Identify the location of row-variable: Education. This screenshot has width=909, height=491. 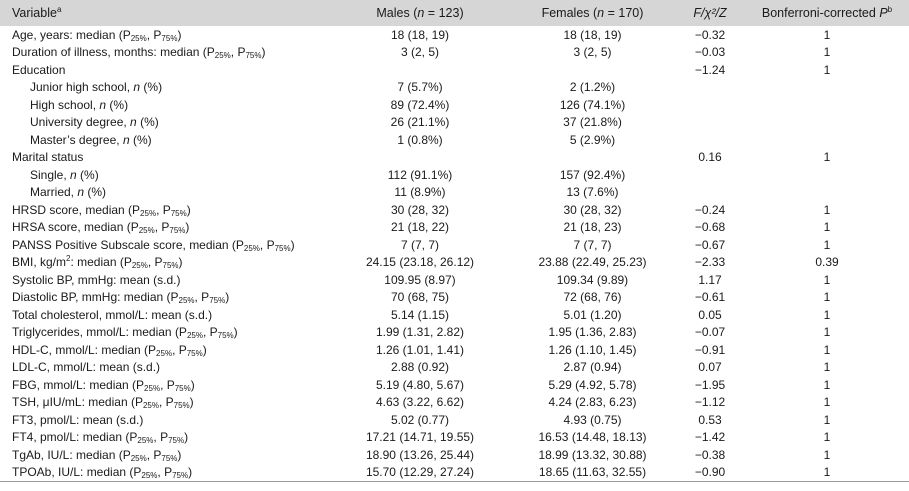
(165, 70).